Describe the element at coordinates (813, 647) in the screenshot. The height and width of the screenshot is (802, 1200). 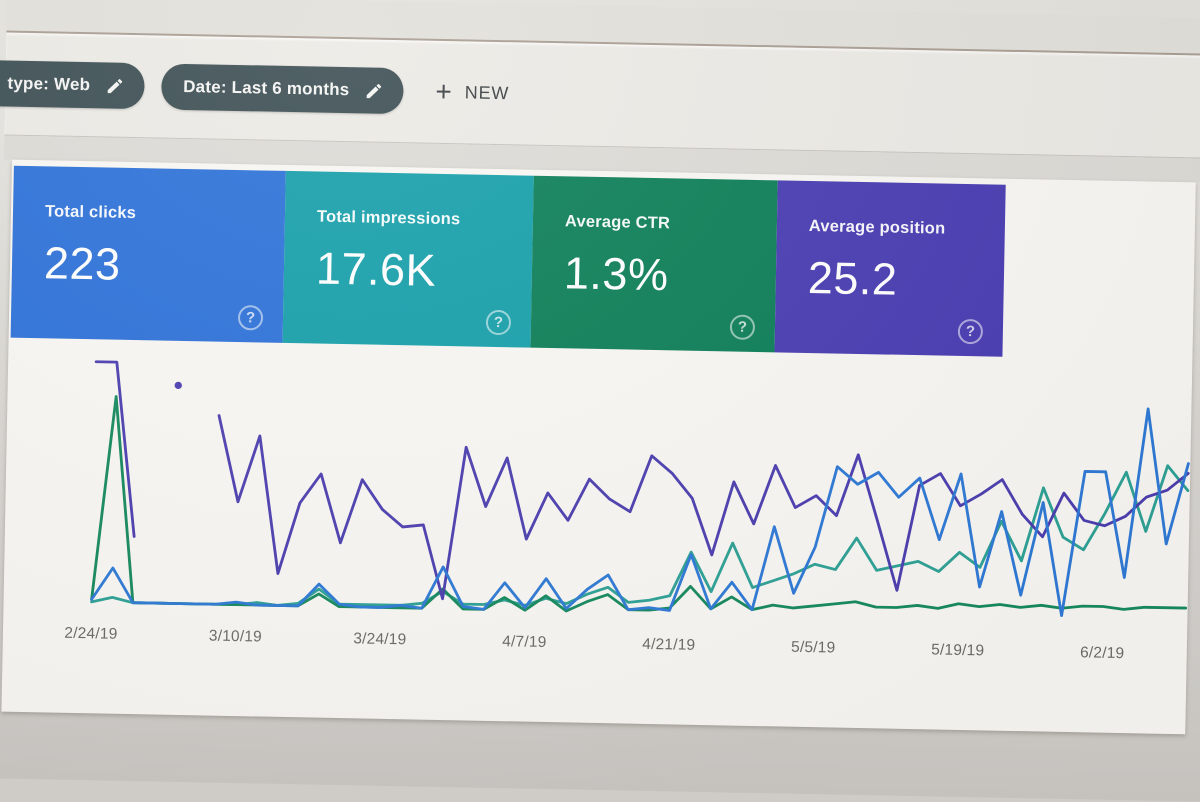
I see `x-axis-tick-label: 5/5/19` at that location.